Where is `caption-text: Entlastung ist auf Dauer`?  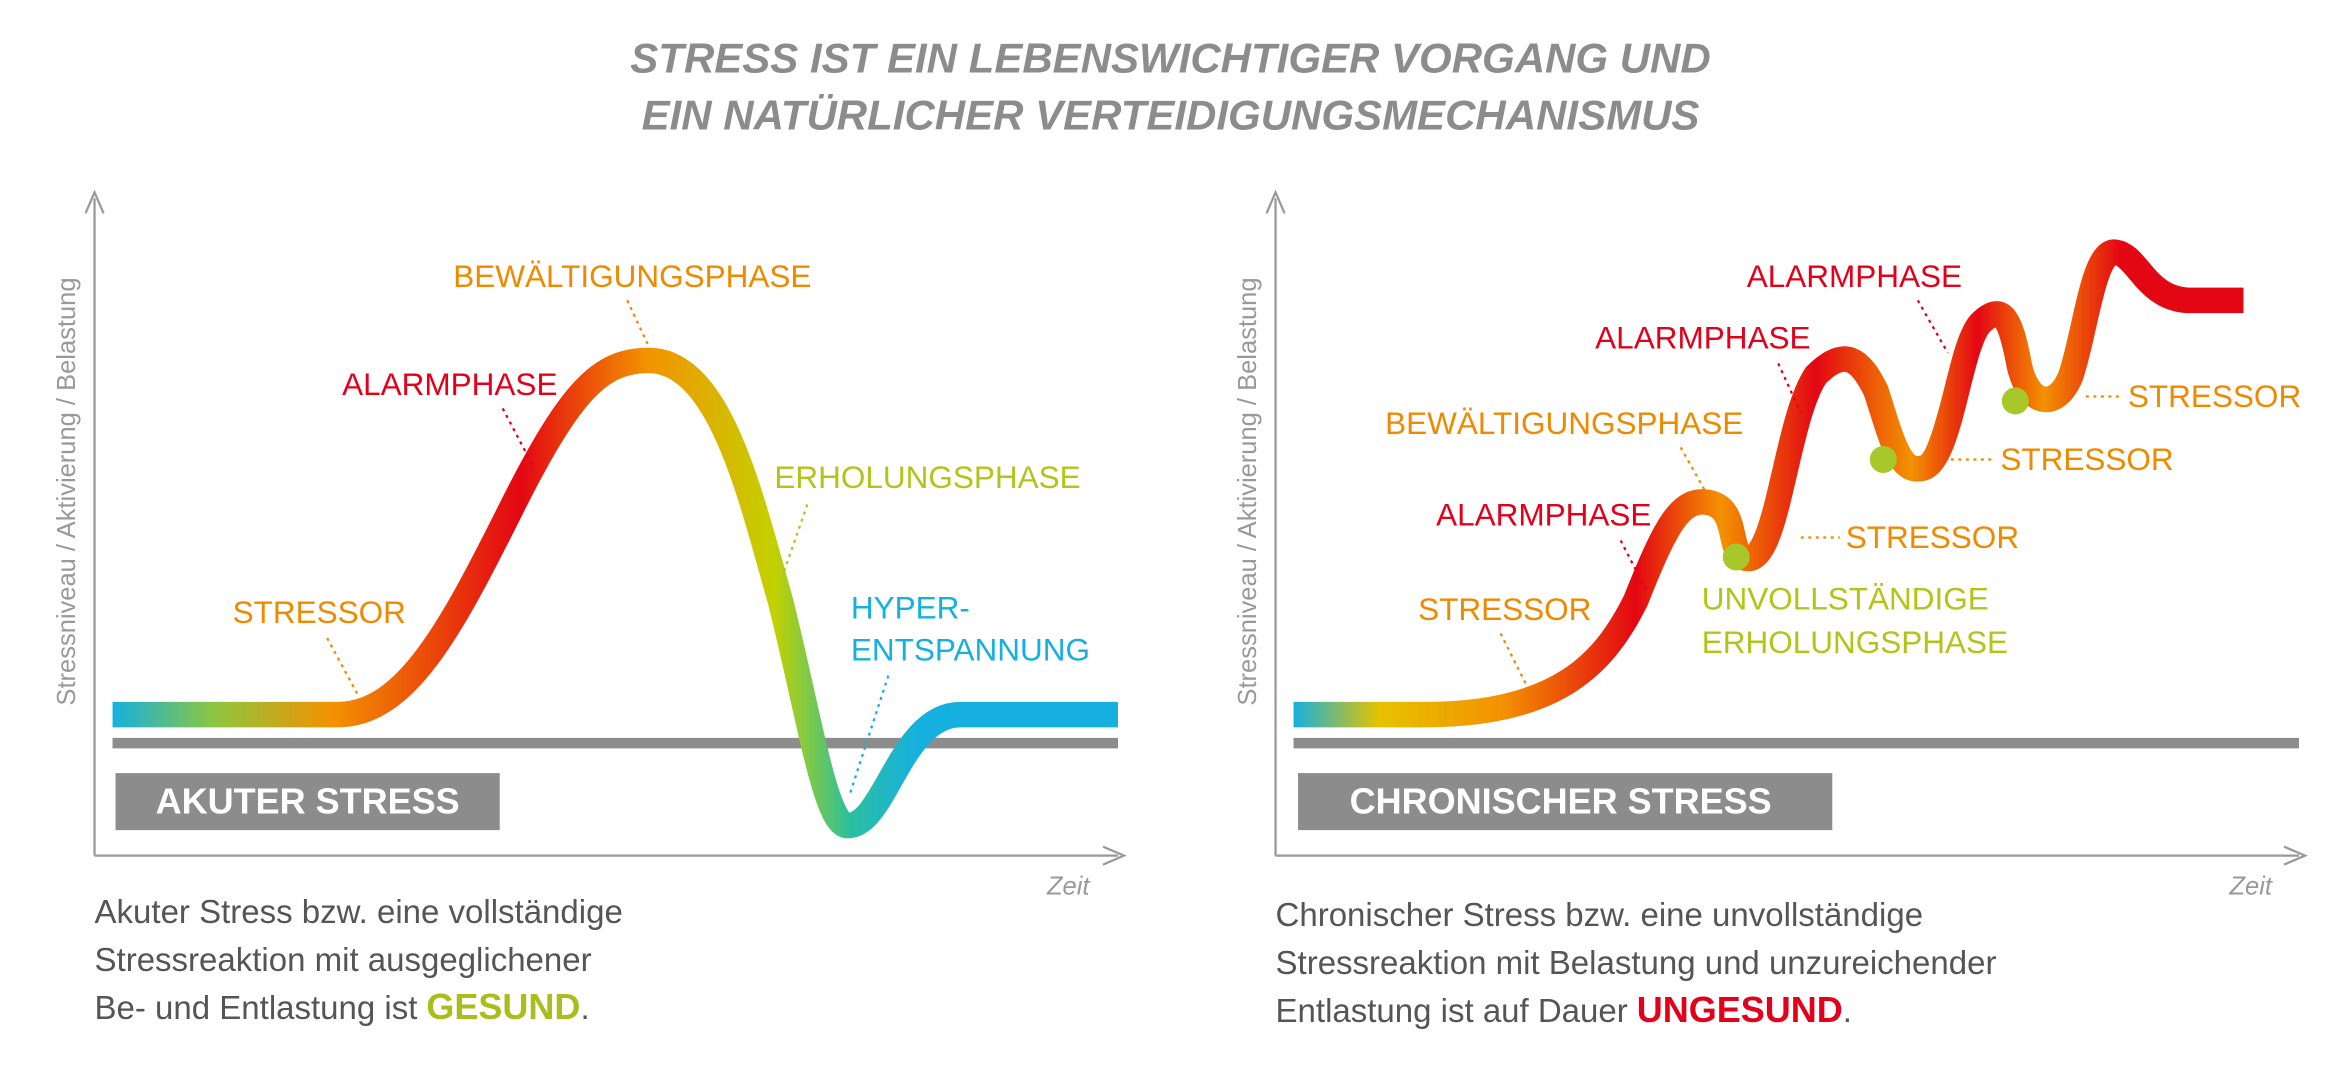
caption-text: Entlastung ist auf Dauer is located at coordinates (1452, 1010).